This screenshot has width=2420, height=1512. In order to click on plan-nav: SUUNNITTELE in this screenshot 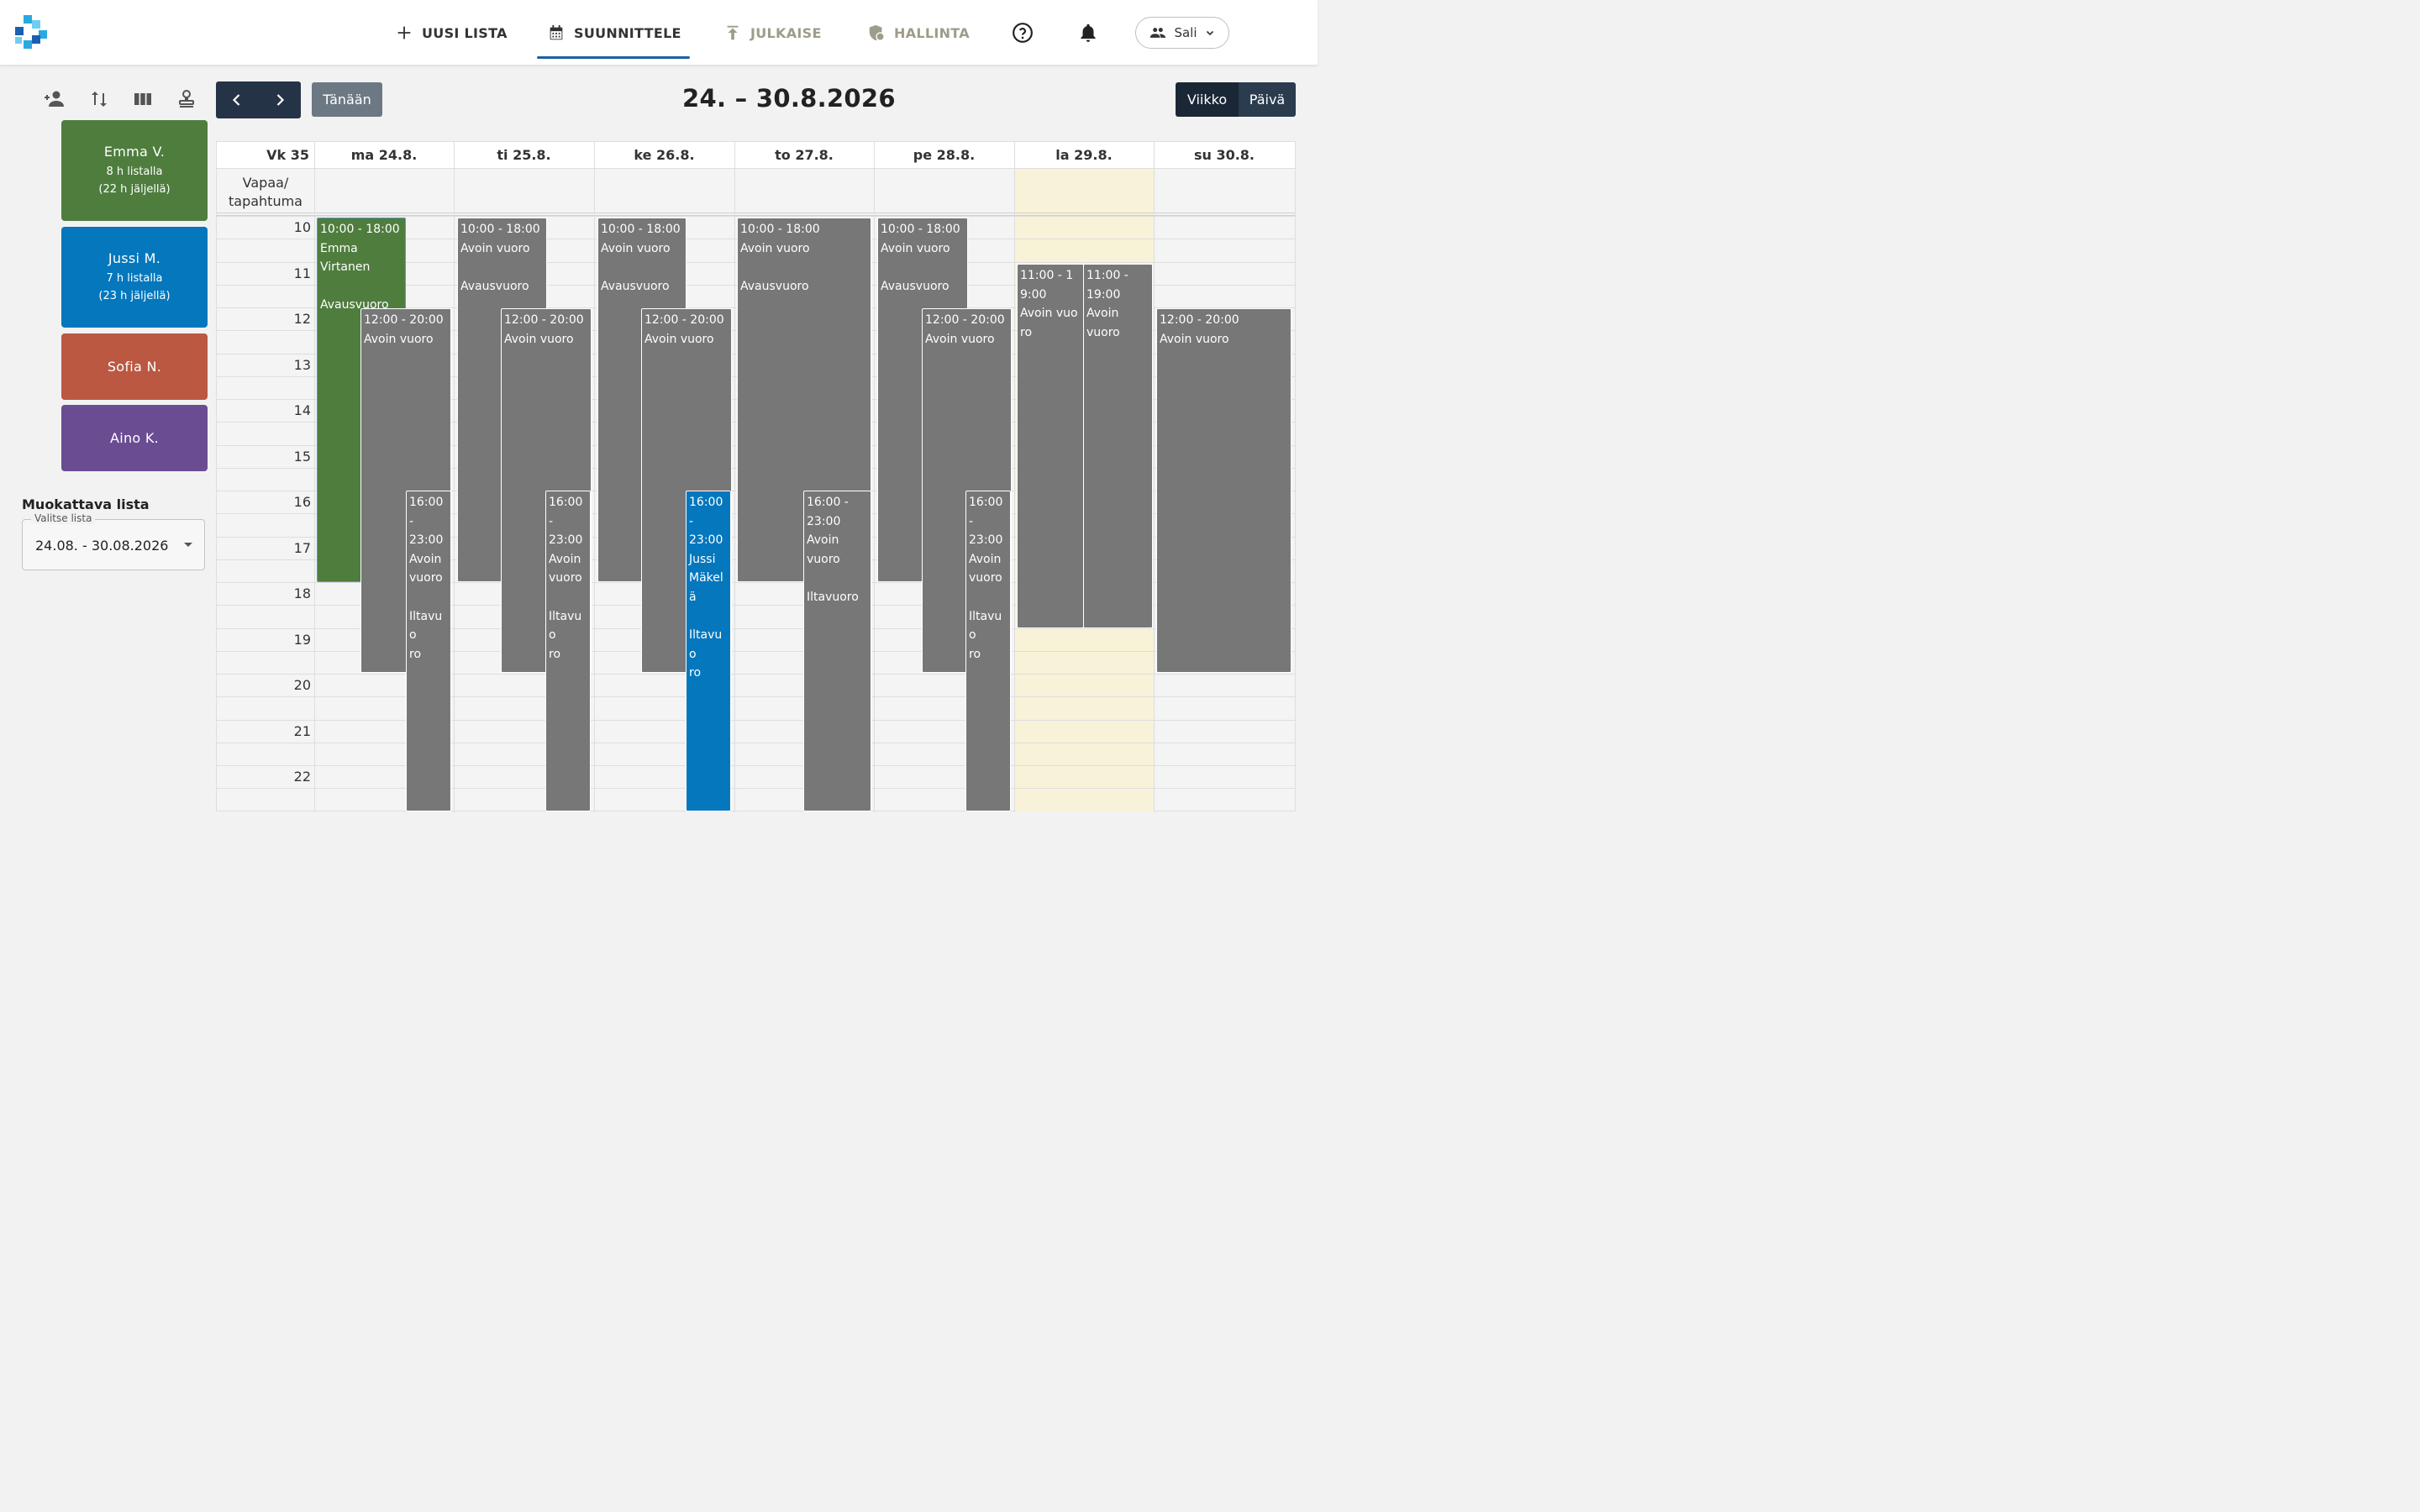, I will do `click(613, 33)`.